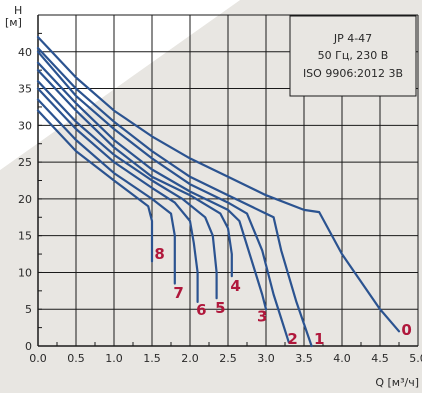 The width and height of the screenshot is (422, 393). I want to click on x-tick-label: 2.5, so click(228, 358).